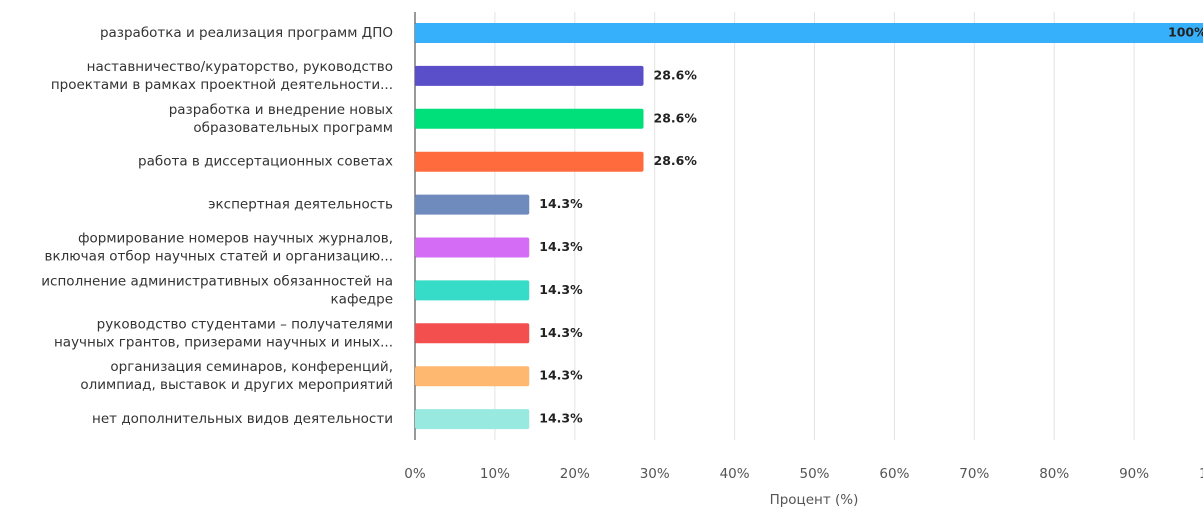 Image resolution: width=1203 pixels, height=509 pixels. I want to click on y-tick-label: образовательных программ, so click(293, 128).